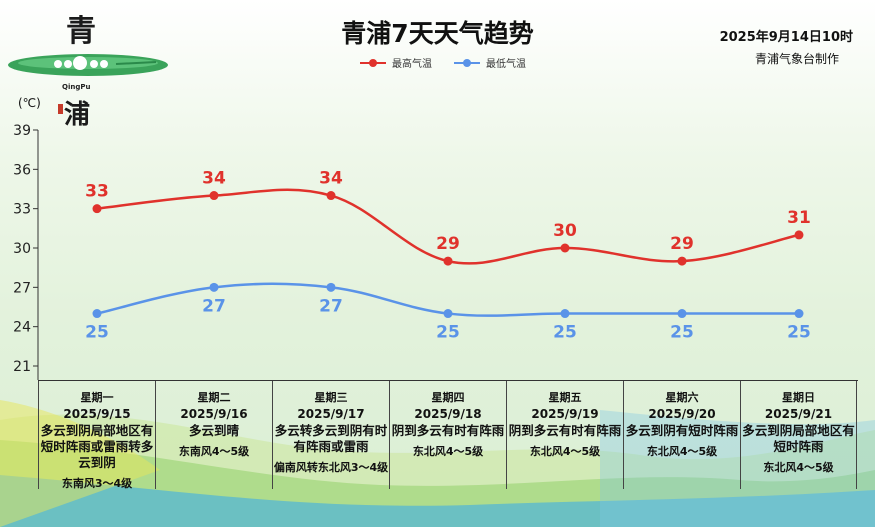 Image resolution: width=875 pixels, height=527 pixels. I want to click on day-wind: 东南风3～4级, so click(97, 483).